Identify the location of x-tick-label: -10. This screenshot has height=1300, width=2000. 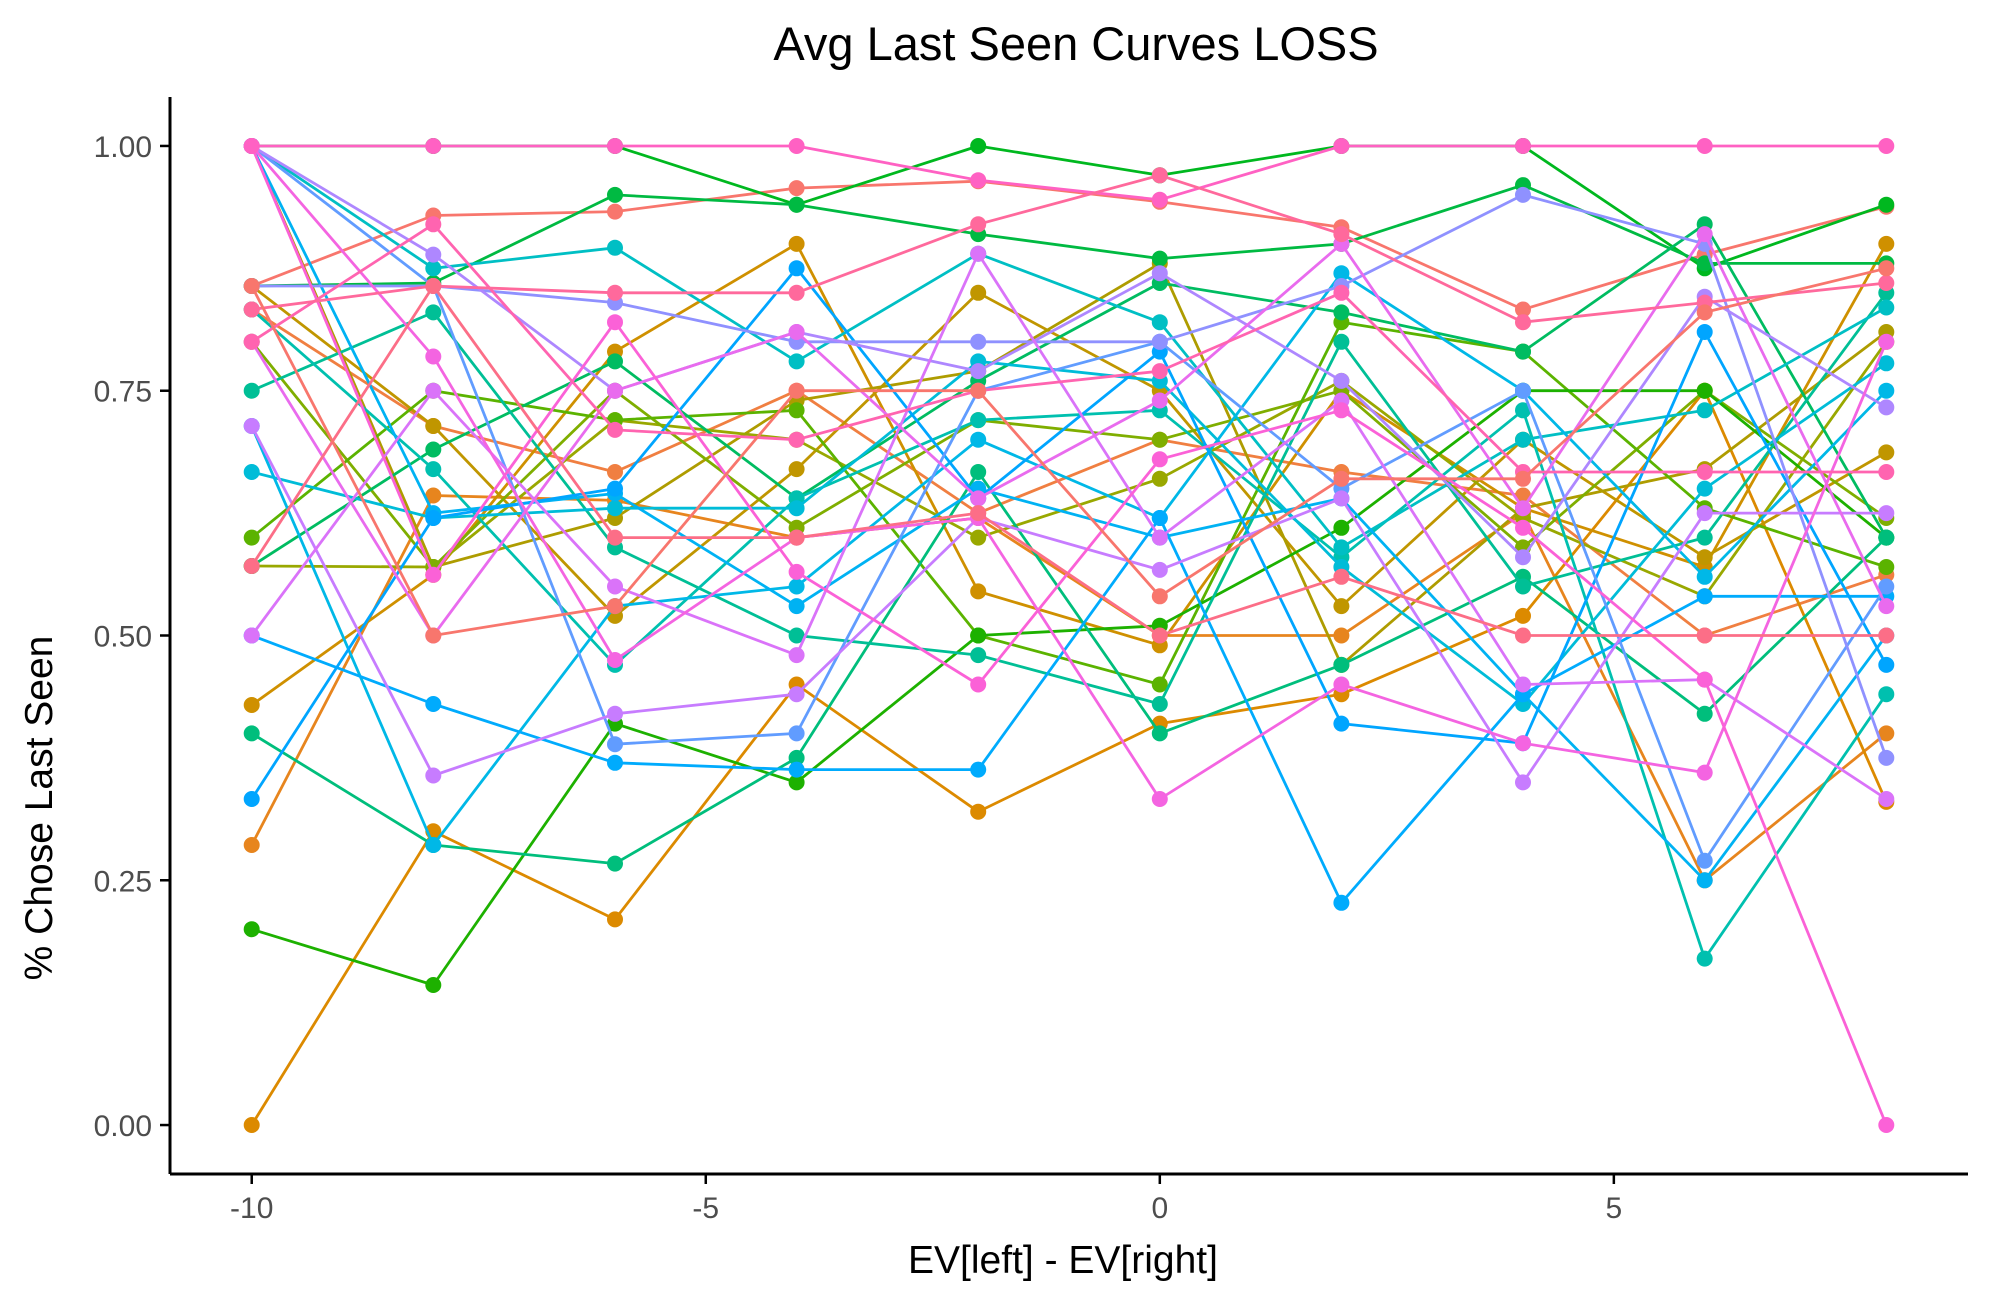
(251, 1208).